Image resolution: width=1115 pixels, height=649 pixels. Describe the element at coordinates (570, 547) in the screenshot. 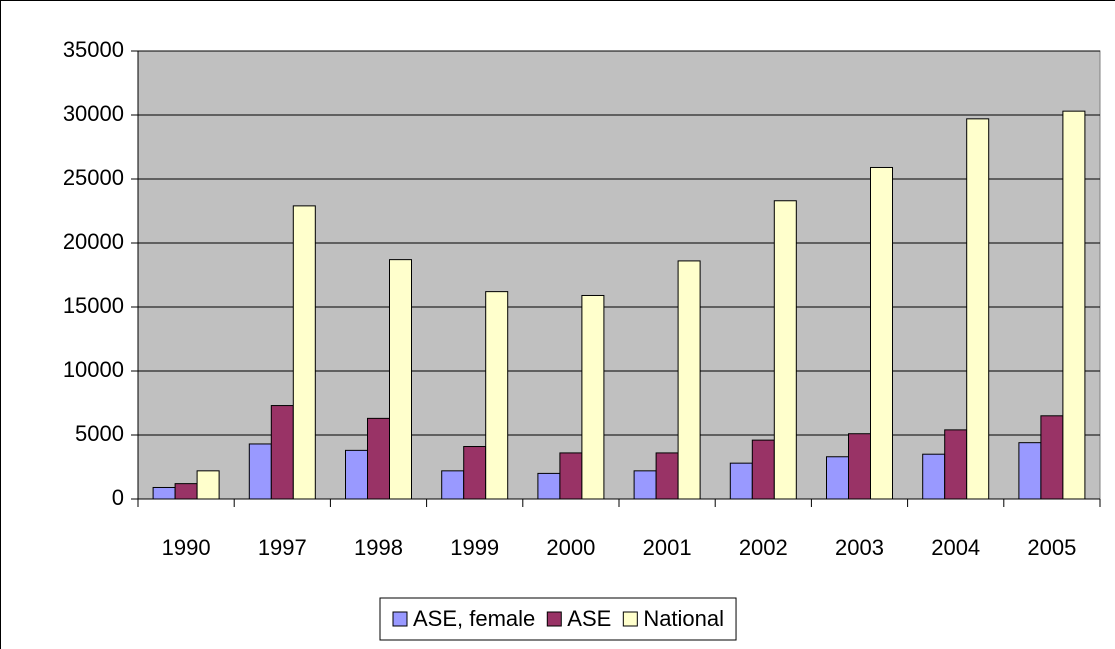

I see `x-tick-label: 2000` at that location.